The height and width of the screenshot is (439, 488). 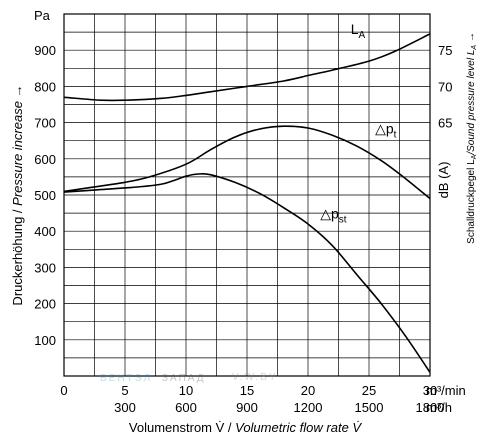 What do you see at coordinates (474, 48) in the screenshot?
I see `right-sub-a2: A` at bounding box center [474, 48].